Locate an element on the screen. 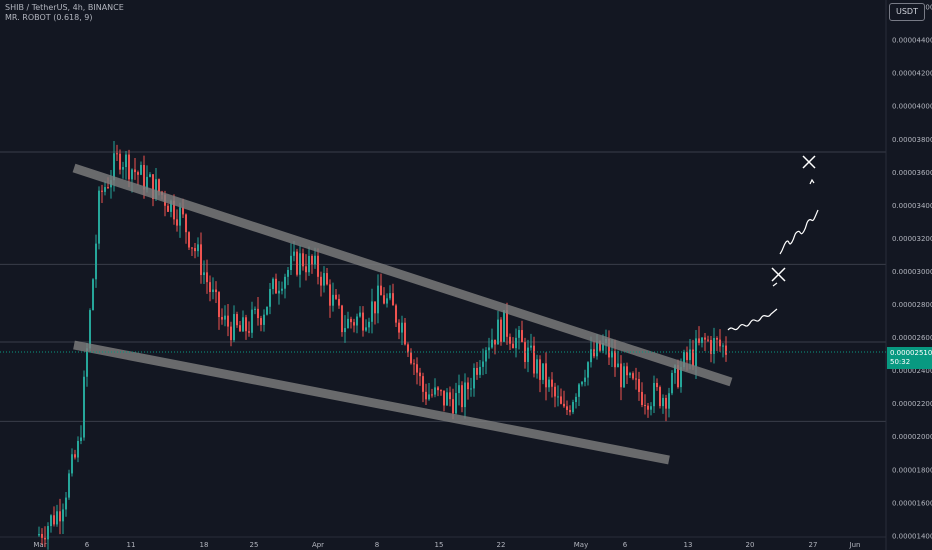 This screenshot has width=932, height=550. time-axis-label: 20 is located at coordinates (750, 545).